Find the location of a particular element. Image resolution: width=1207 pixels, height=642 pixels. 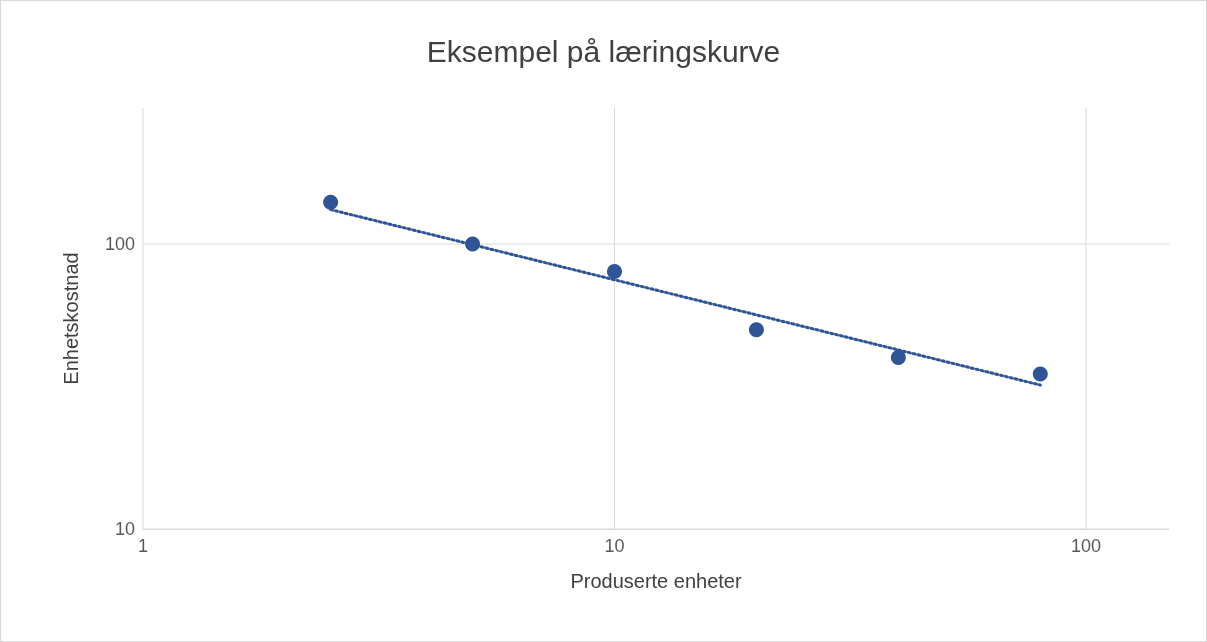

chart-title: Eksempel på læringskurve is located at coordinates (603, 51).